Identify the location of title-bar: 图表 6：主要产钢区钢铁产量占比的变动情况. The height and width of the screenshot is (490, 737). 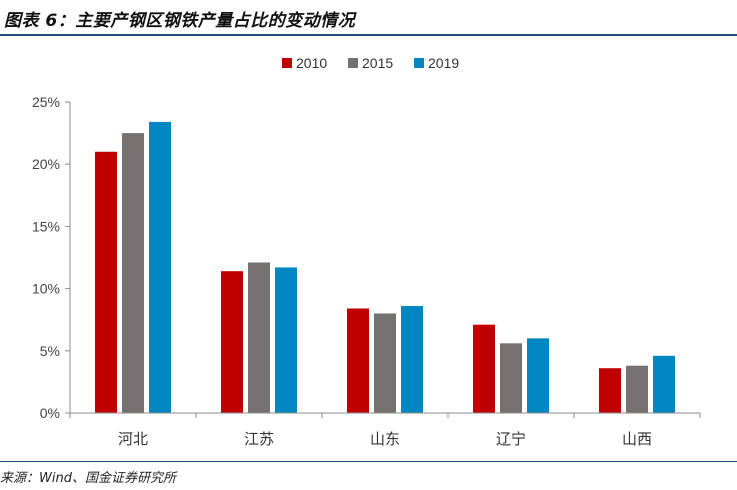
(368, 18).